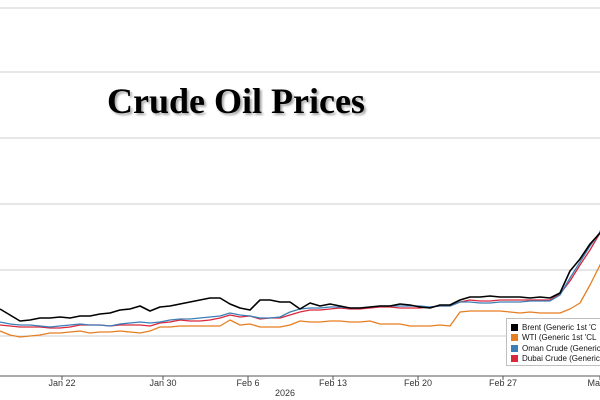 This screenshot has height=400, width=600. What do you see at coordinates (61, 383) in the screenshot?
I see `x-tick-label-0: Jan 22` at bounding box center [61, 383].